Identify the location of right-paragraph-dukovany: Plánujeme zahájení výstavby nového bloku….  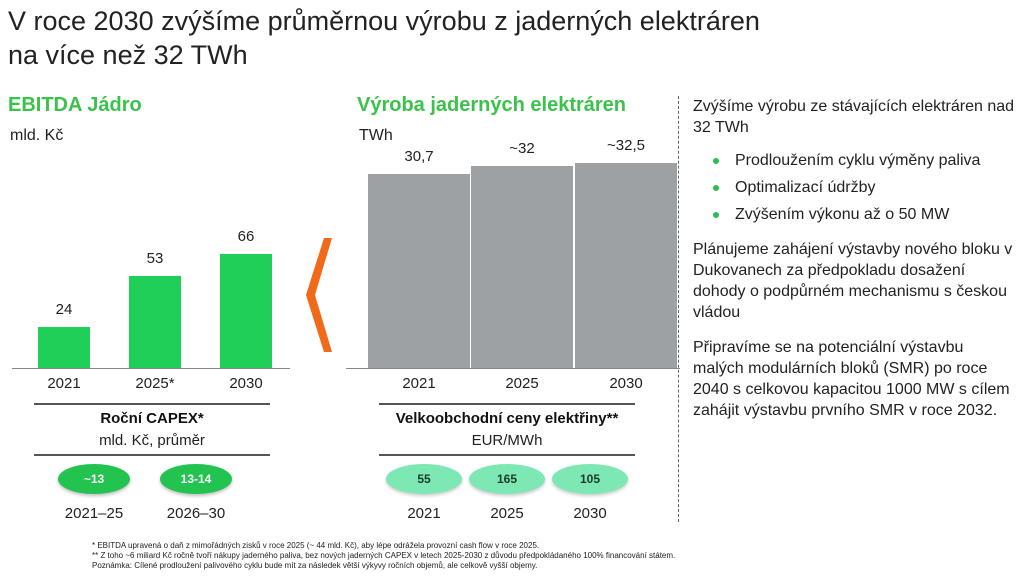
(853, 281).